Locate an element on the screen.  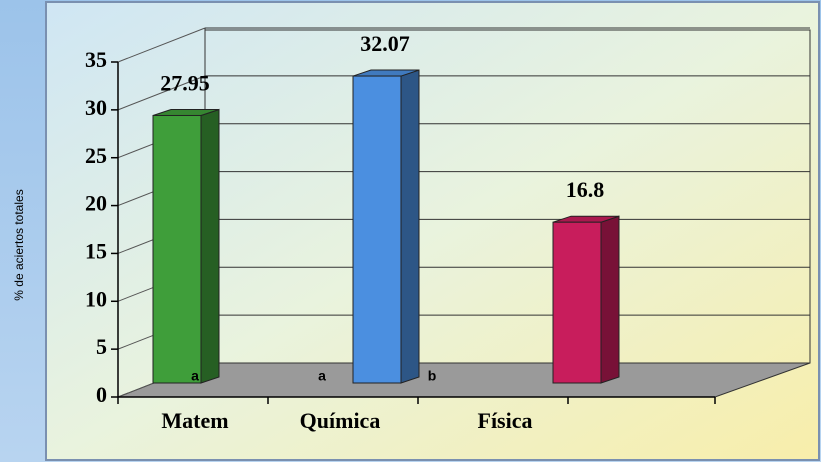
y-tick-label: 0 is located at coordinates (101, 394).